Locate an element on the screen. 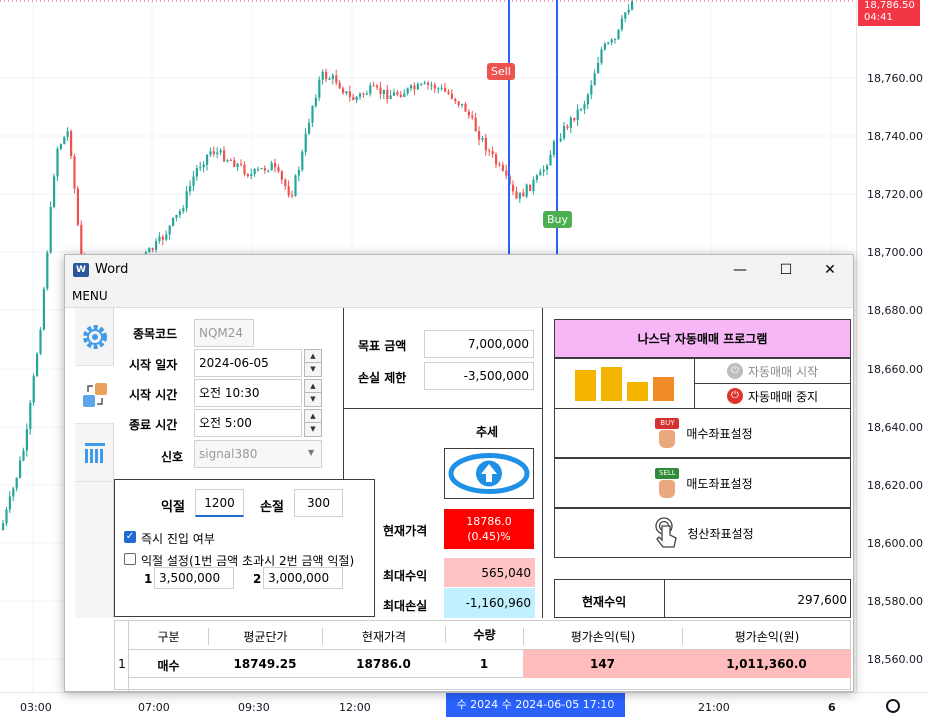 Image resolution: width=928 pixels, height=724 pixels. exchange-tab is located at coordinates (94, 395).